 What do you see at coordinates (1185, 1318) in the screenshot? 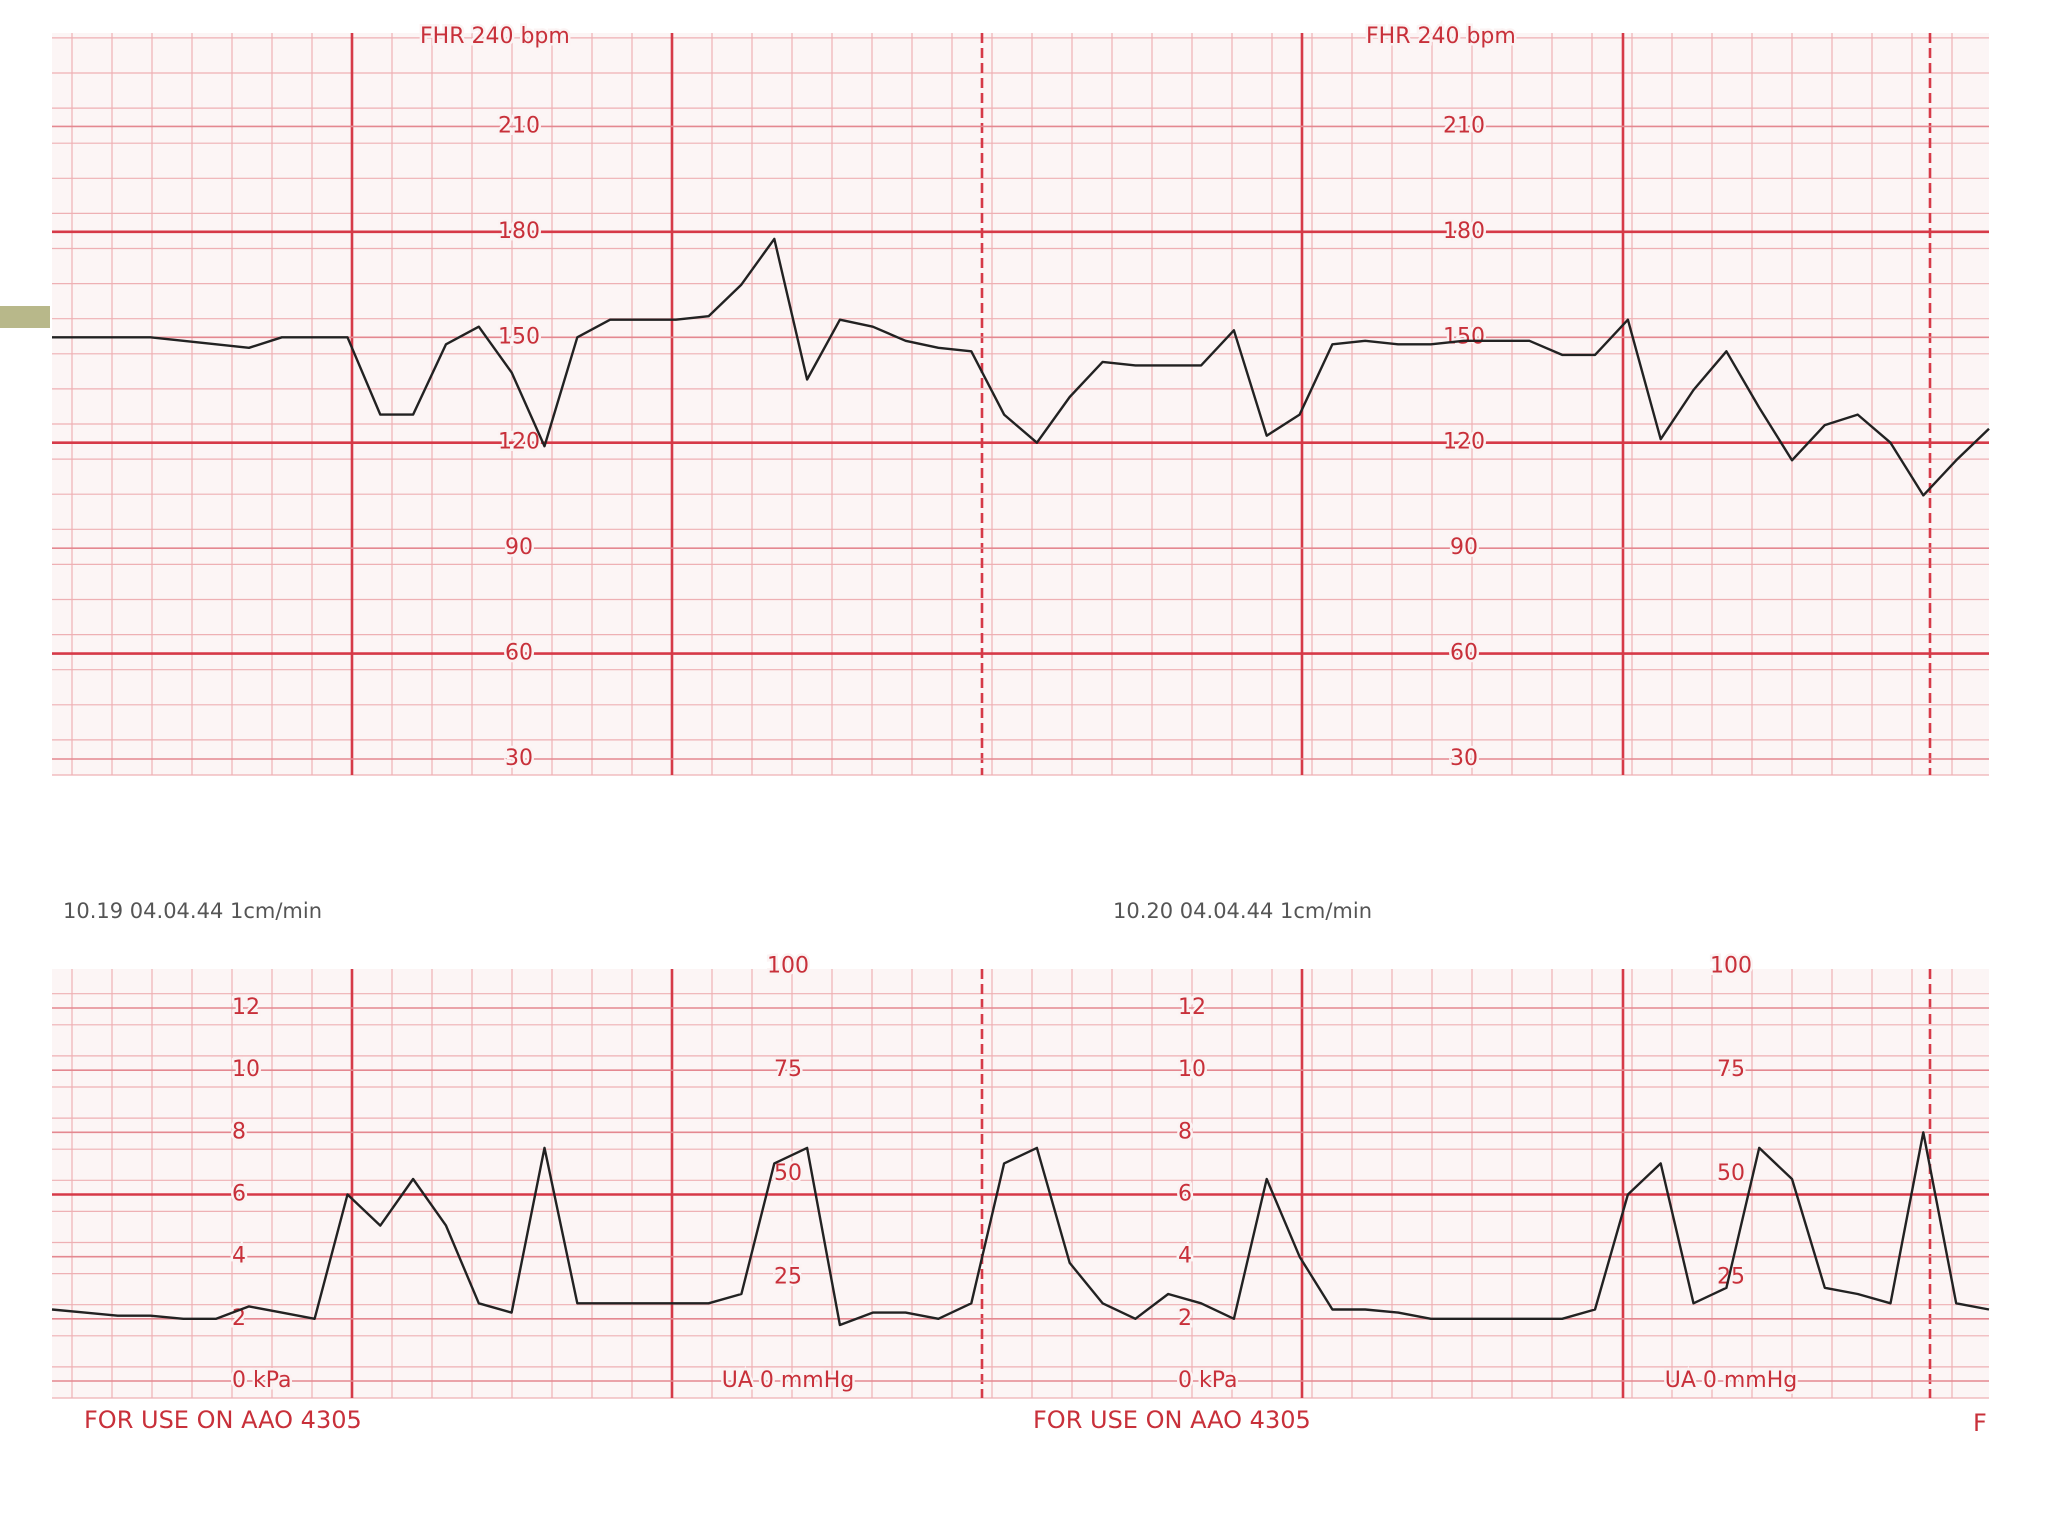
I see `y-tick-label: 2` at bounding box center [1185, 1318].